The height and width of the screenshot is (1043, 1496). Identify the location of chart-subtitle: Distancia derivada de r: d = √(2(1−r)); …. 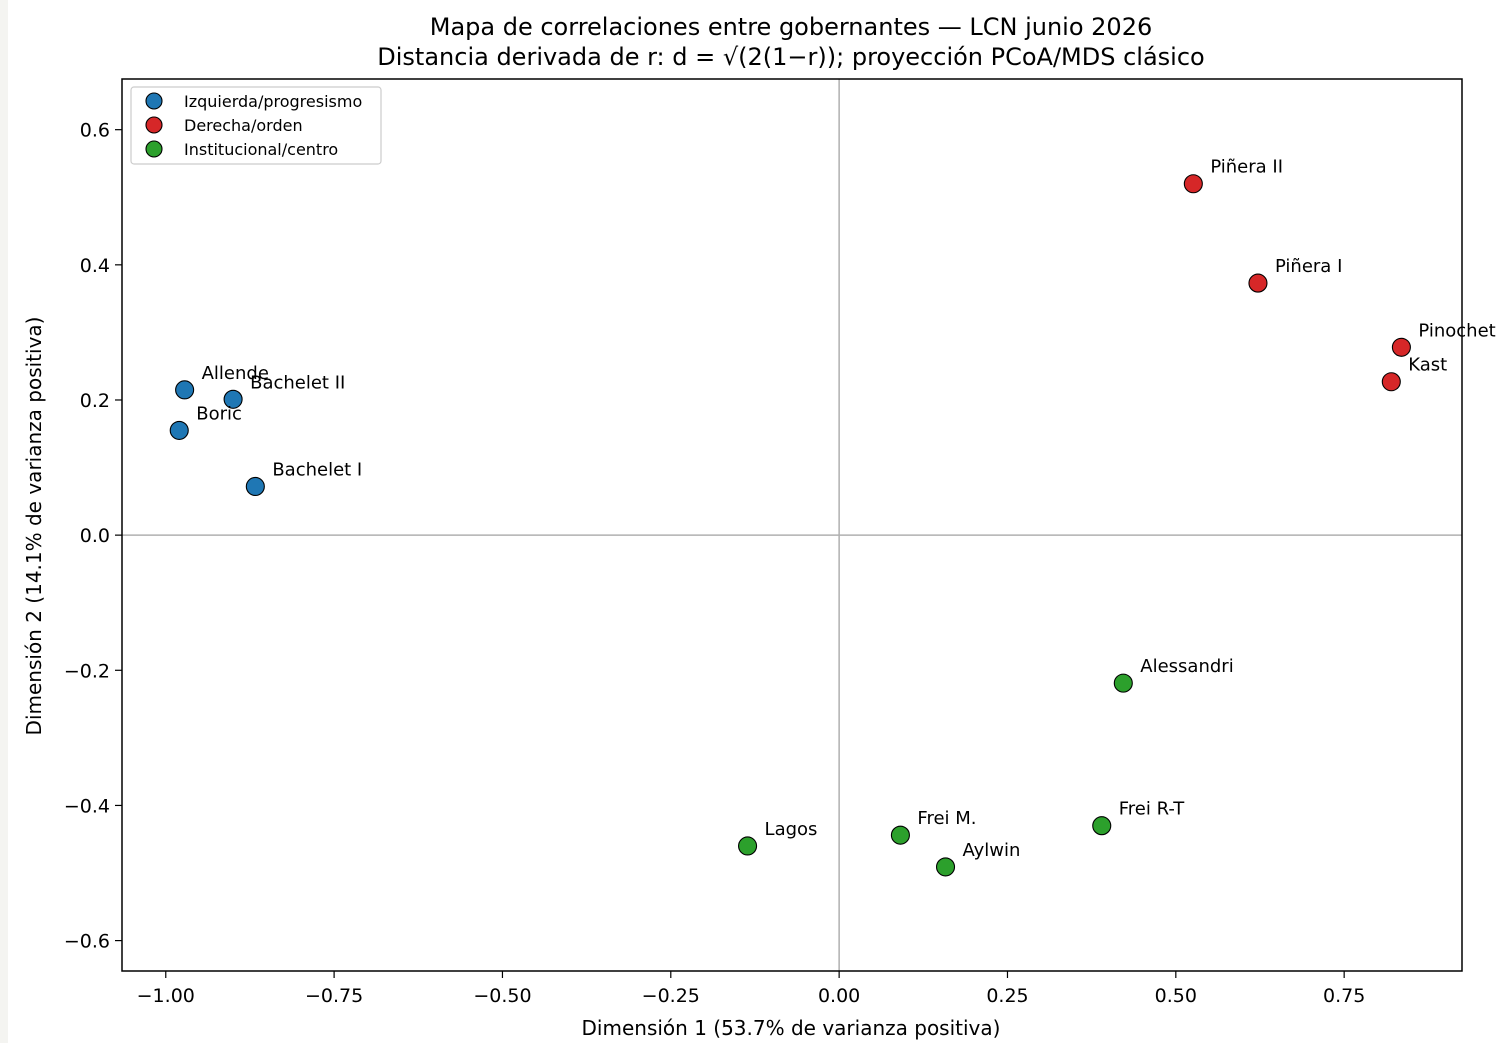
(790, 57).